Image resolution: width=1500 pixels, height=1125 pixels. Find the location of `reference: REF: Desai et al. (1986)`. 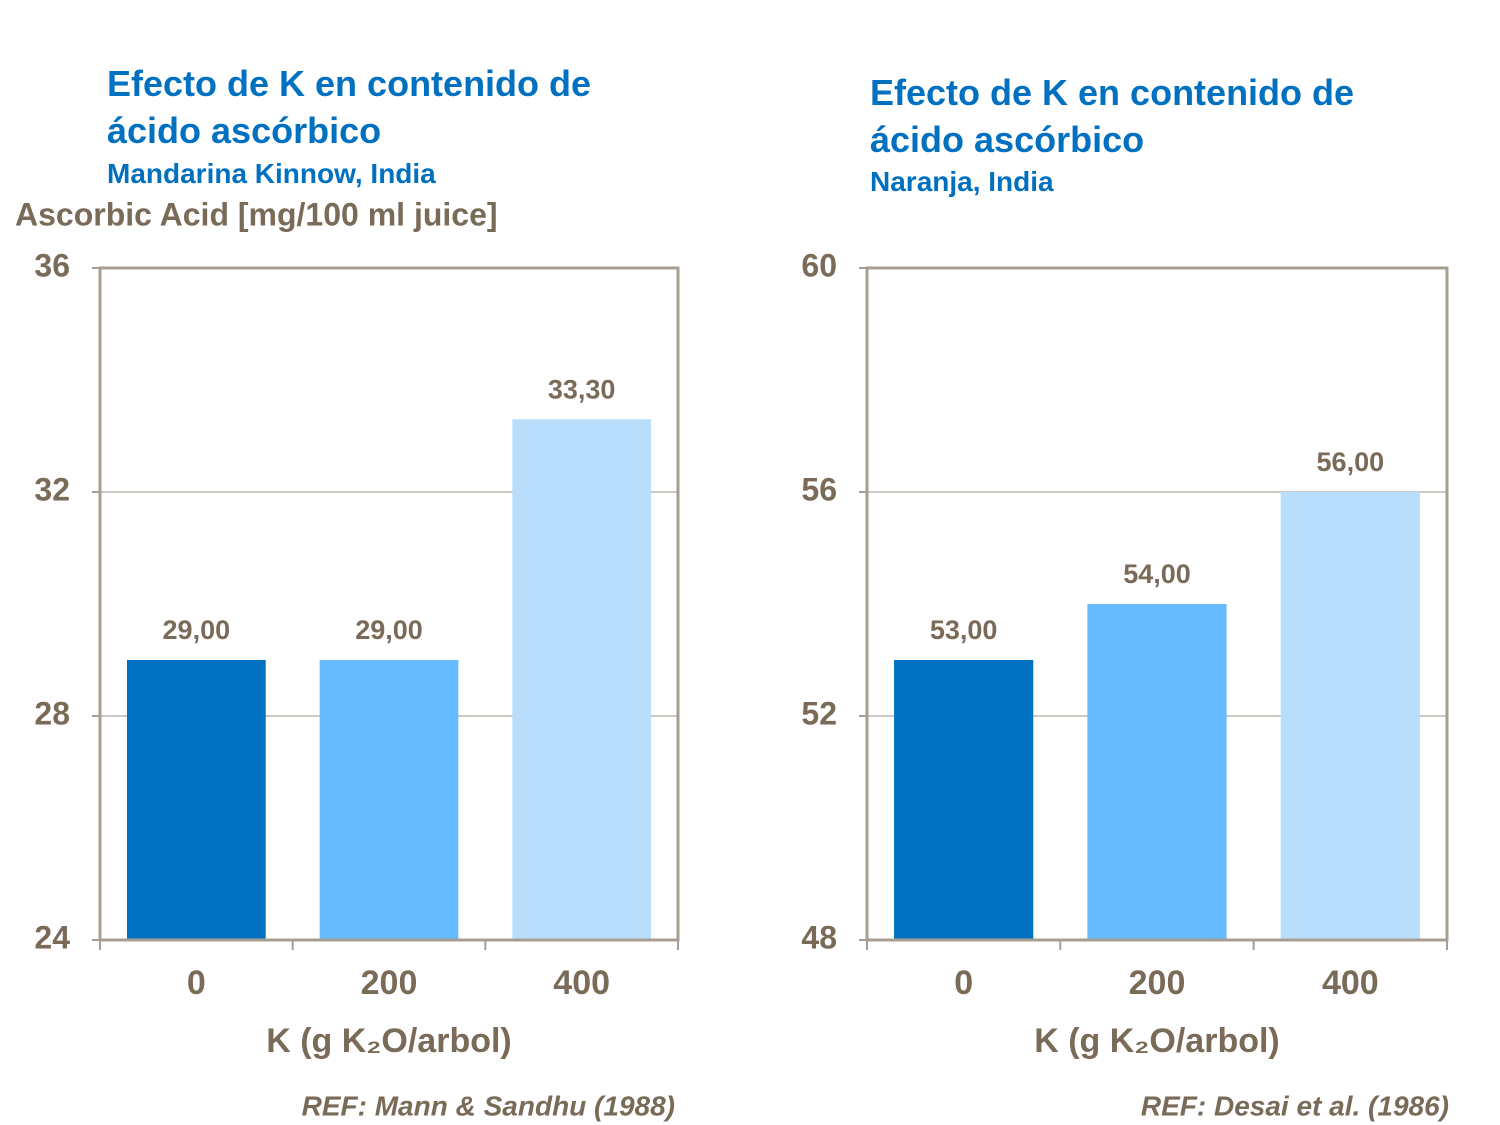

reference: REF: Desai et al. (1986) is located at coordinates (1295, 1105).